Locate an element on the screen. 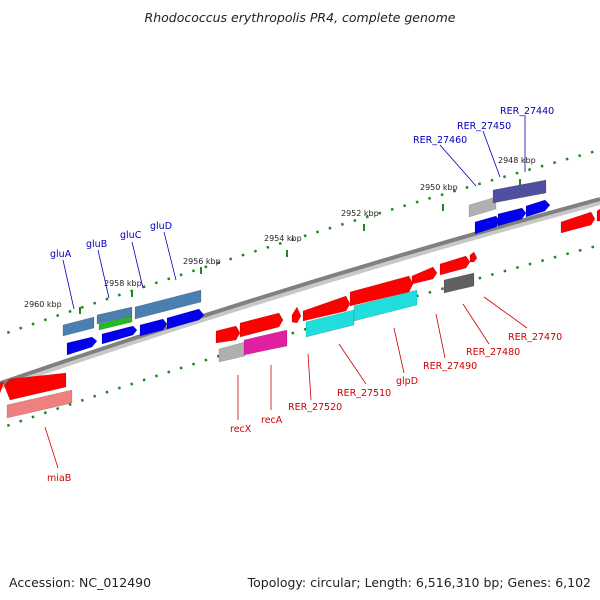 Image resolution: width=600 pixels, height=600 pixels. gene-arrow-slate is located at coordinates (519, 191).